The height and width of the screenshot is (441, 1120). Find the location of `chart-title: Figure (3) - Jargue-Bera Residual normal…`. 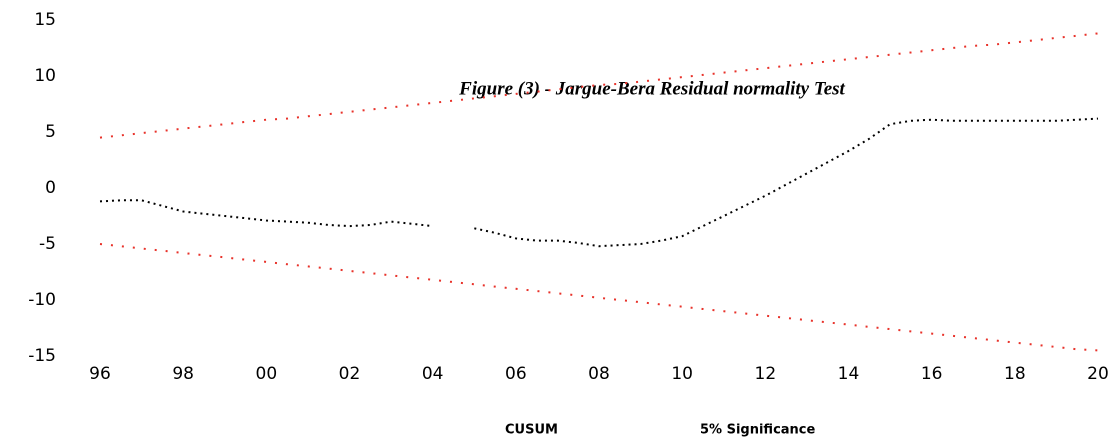

chart-title: Figure (3) - Jargue-Bera Residual normal… is located at coordinates (651, 88).